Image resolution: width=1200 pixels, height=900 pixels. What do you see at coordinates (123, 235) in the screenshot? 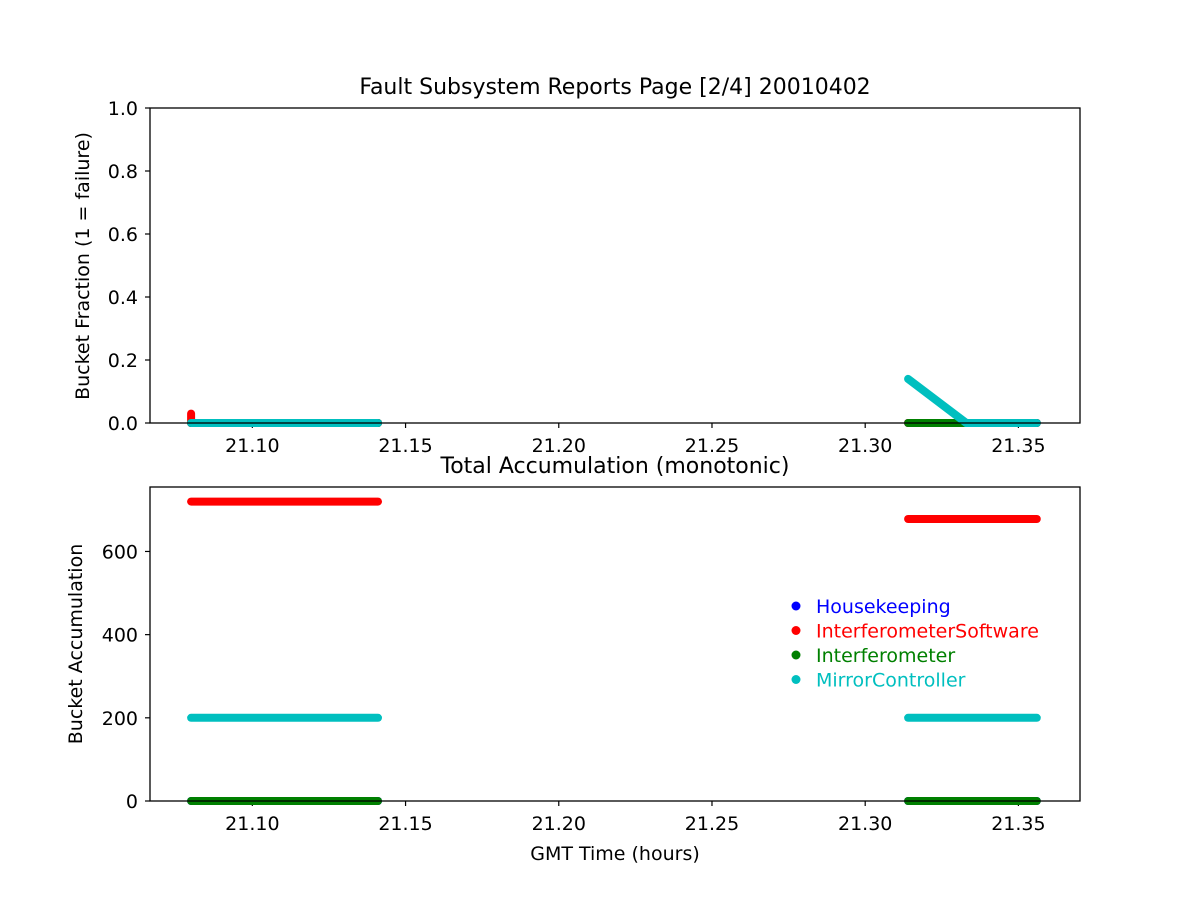
I see `chart-fraction-y-tick-label: 0.6` at bounding box center [123, 235].